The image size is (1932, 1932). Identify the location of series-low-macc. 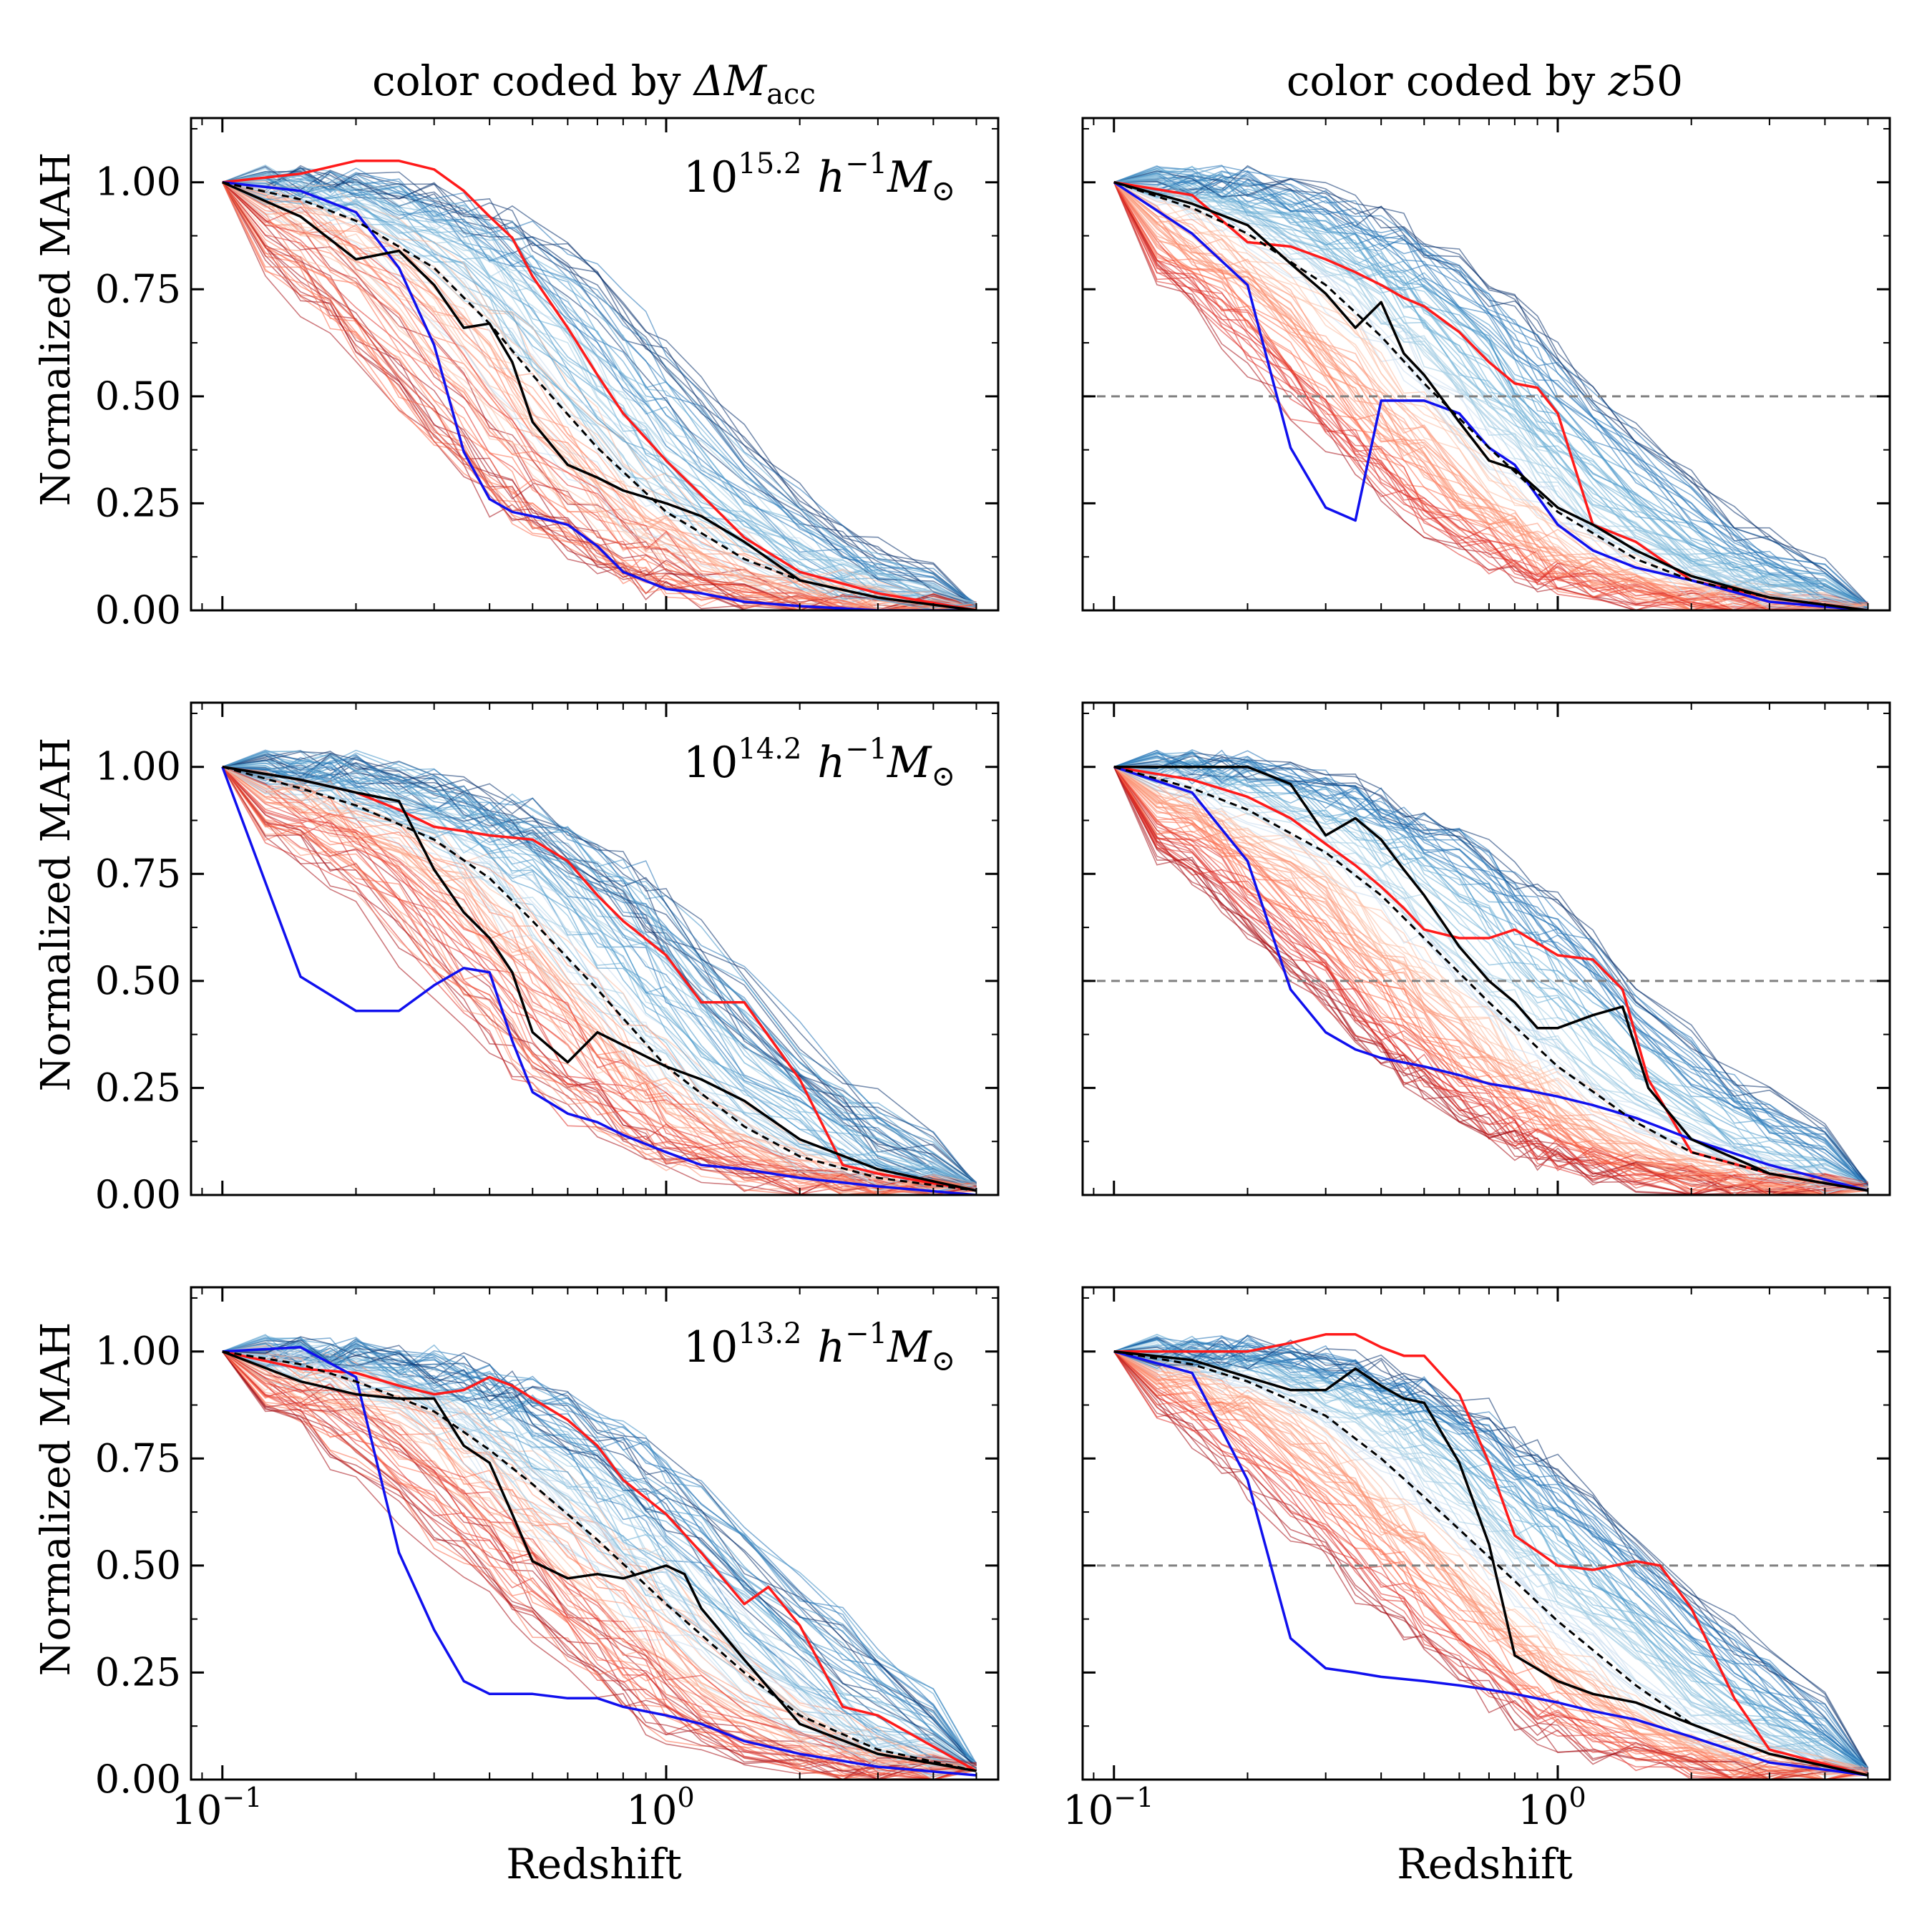
(599, 395).